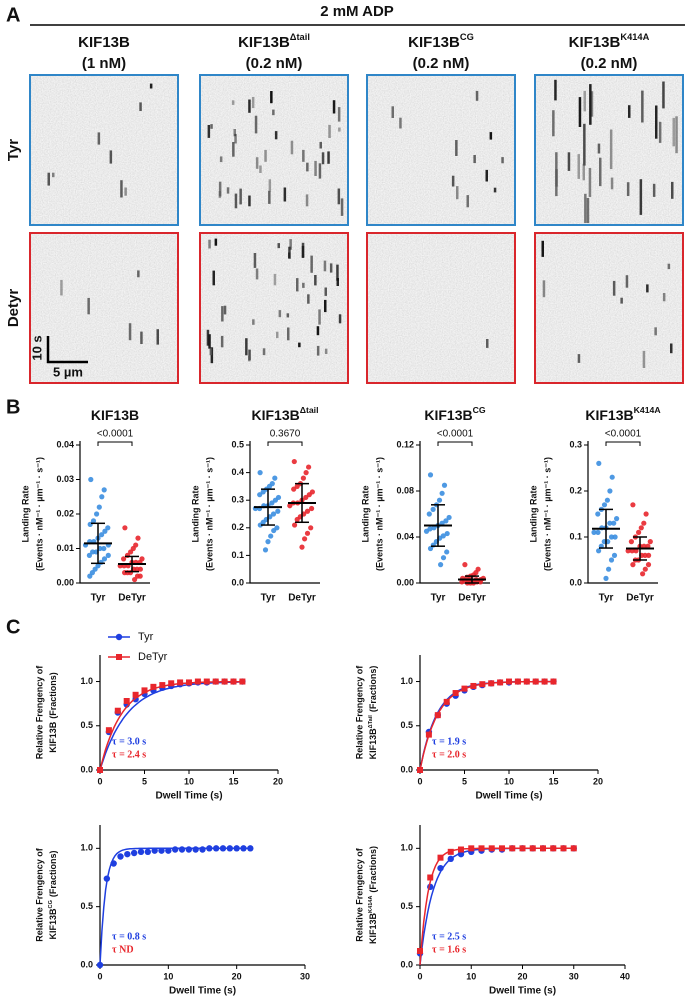 This screenshot has width=685, height=1000. Describe the element at coordinates (455, 434) in the screenshot. I see `p-value: <0.0001` at that location.